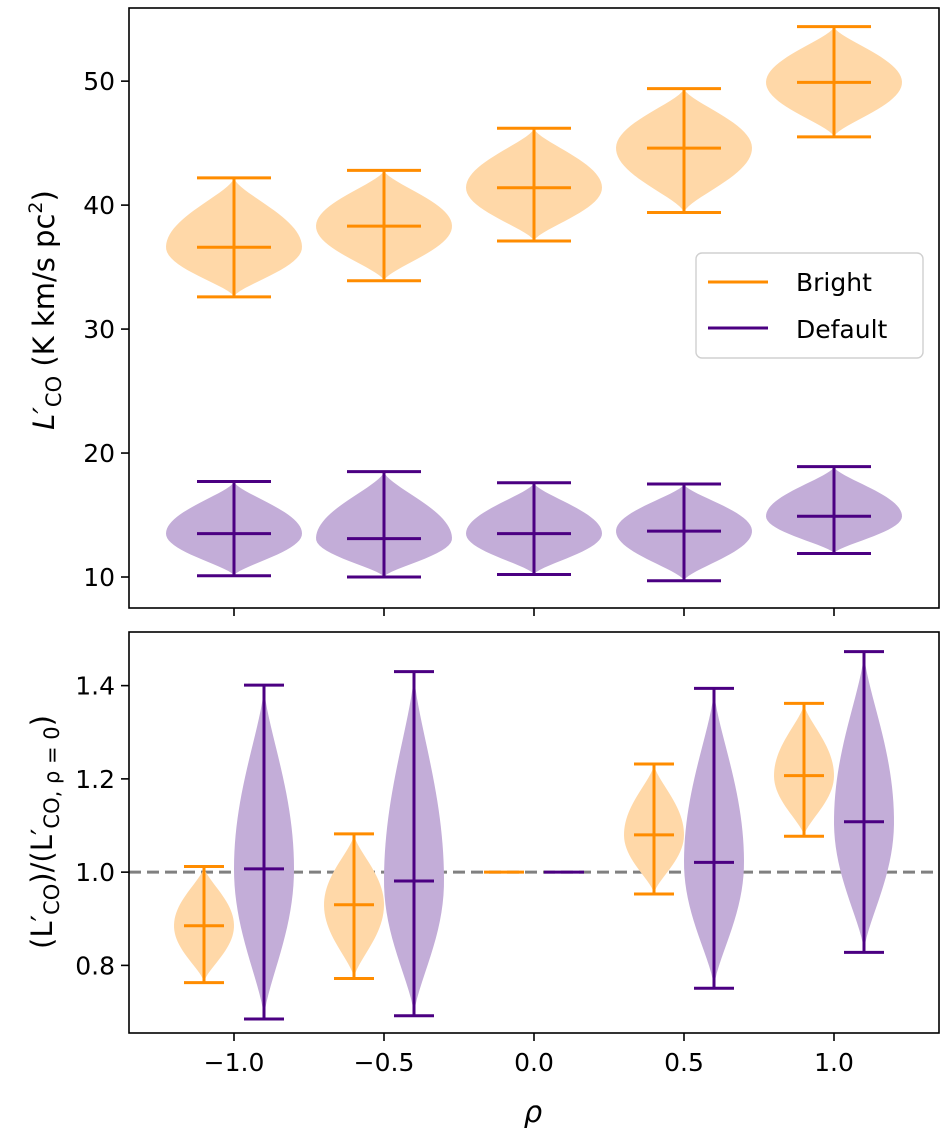 The image size is (947, 1136). Describe the element at coordinates (95, 872) in the screenshot. I see `y-tick-label-1: 1.0` at that location.